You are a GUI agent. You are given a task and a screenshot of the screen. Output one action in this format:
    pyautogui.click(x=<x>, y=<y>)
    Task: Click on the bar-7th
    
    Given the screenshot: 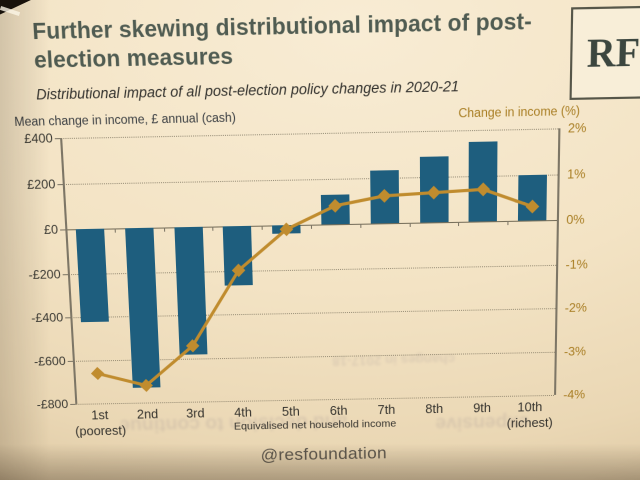 What is the action you would take?
    pyautogui.click(x=384, y=197)
    